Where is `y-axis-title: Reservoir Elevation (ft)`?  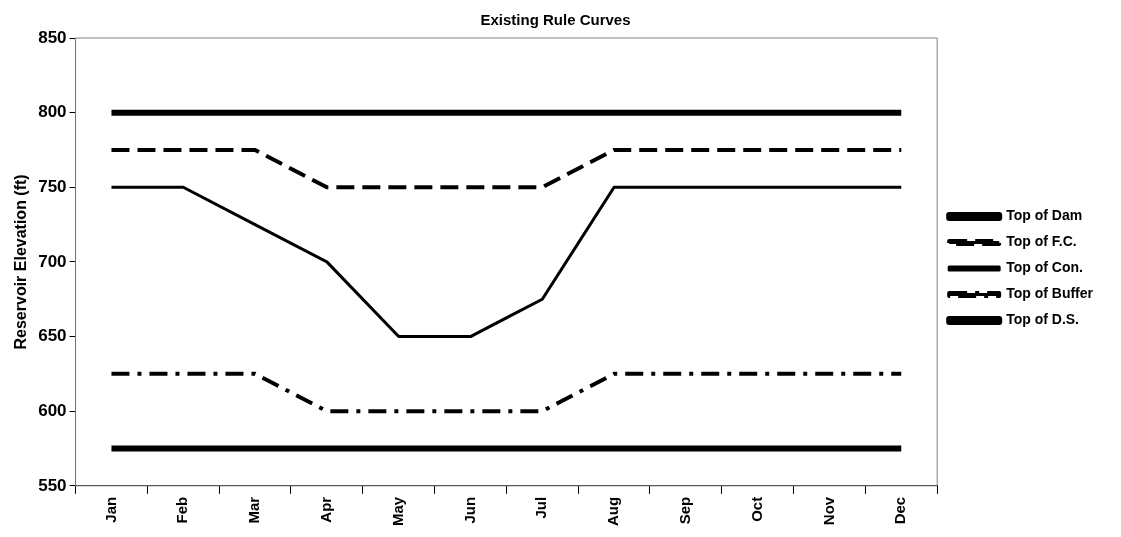
y-axis-title: Reservoir Elevation (ft) is located at coordinates (21, 262).